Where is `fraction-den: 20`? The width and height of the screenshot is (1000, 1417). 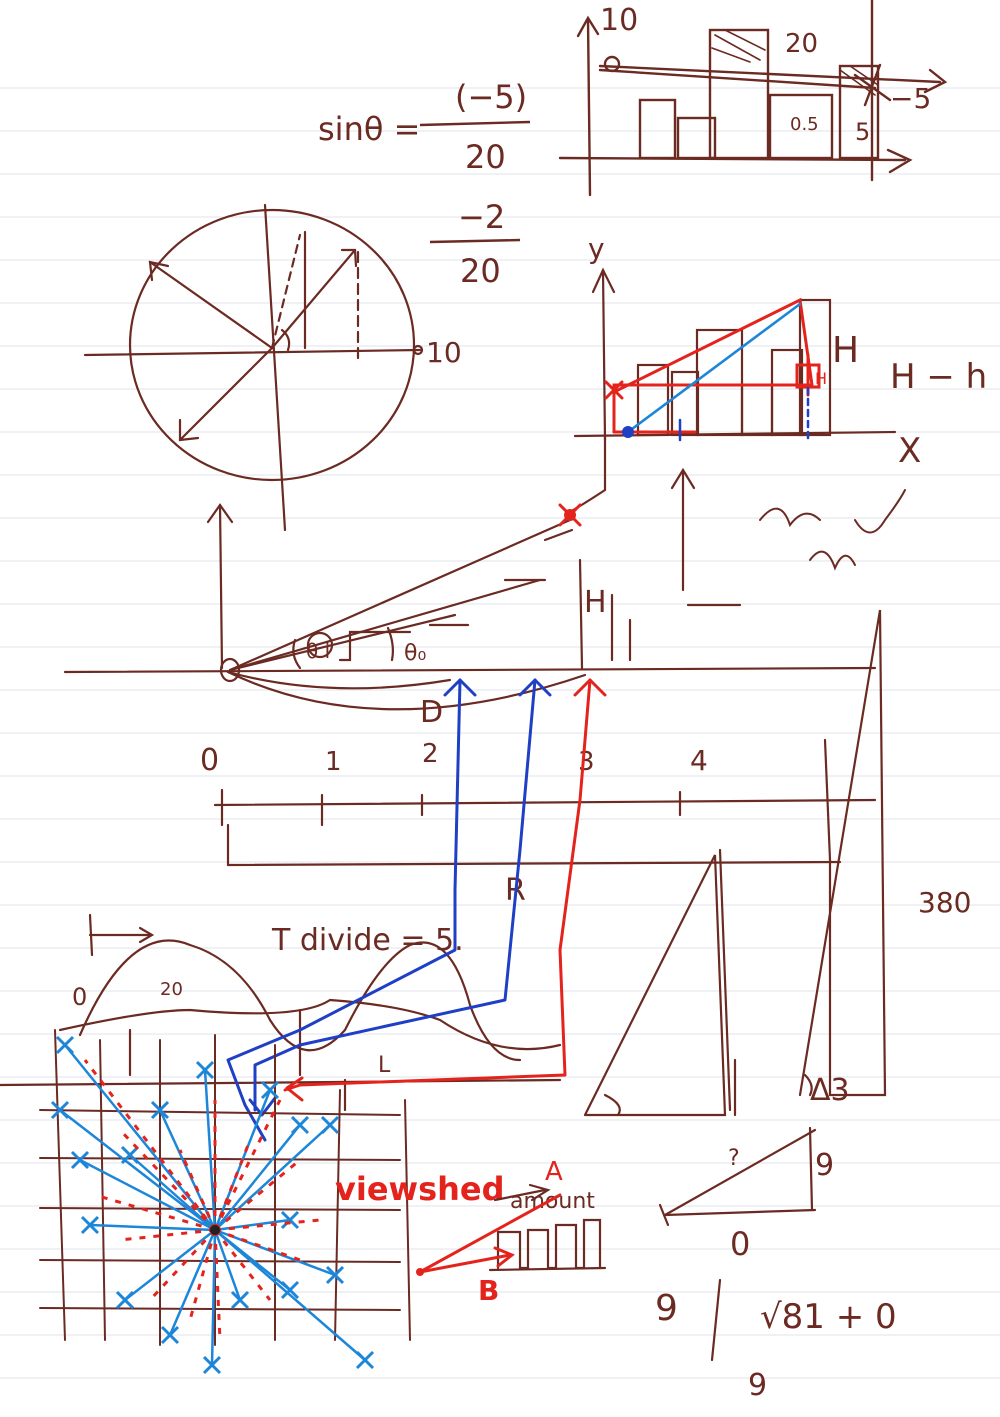
fraction-den: 20 is located at coordinates (480, 271).